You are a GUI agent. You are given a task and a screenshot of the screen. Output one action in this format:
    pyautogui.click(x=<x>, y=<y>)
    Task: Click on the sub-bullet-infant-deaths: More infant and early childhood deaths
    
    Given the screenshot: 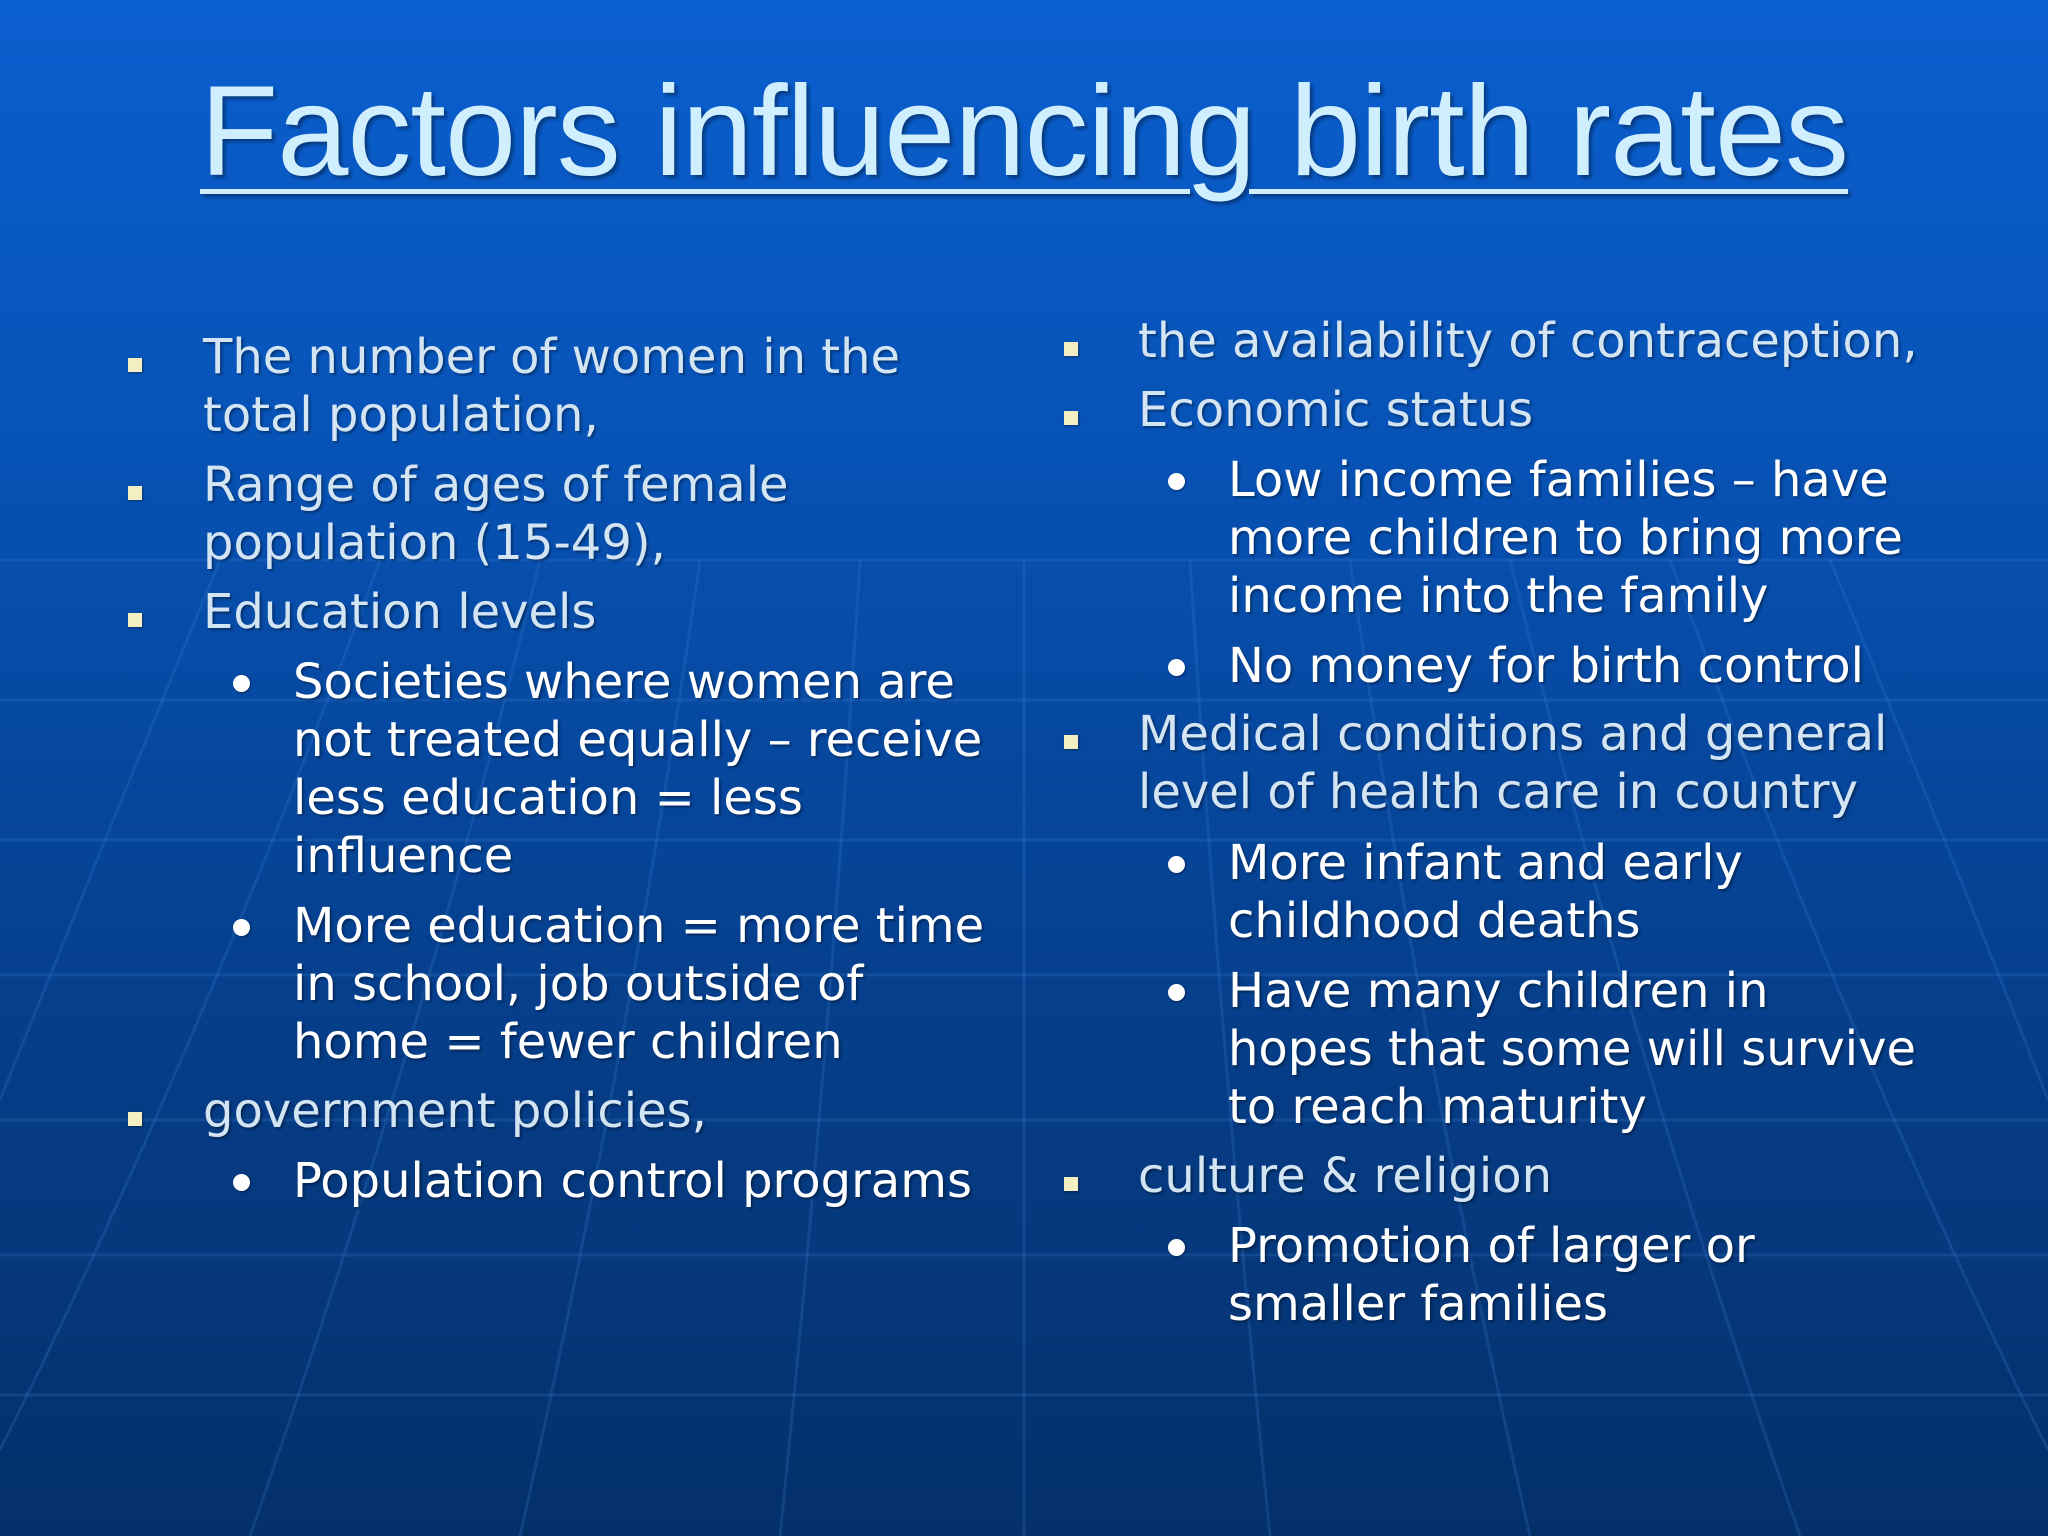 What is the action you would take?
    pyautogui.click(x=1485, y=892)
    